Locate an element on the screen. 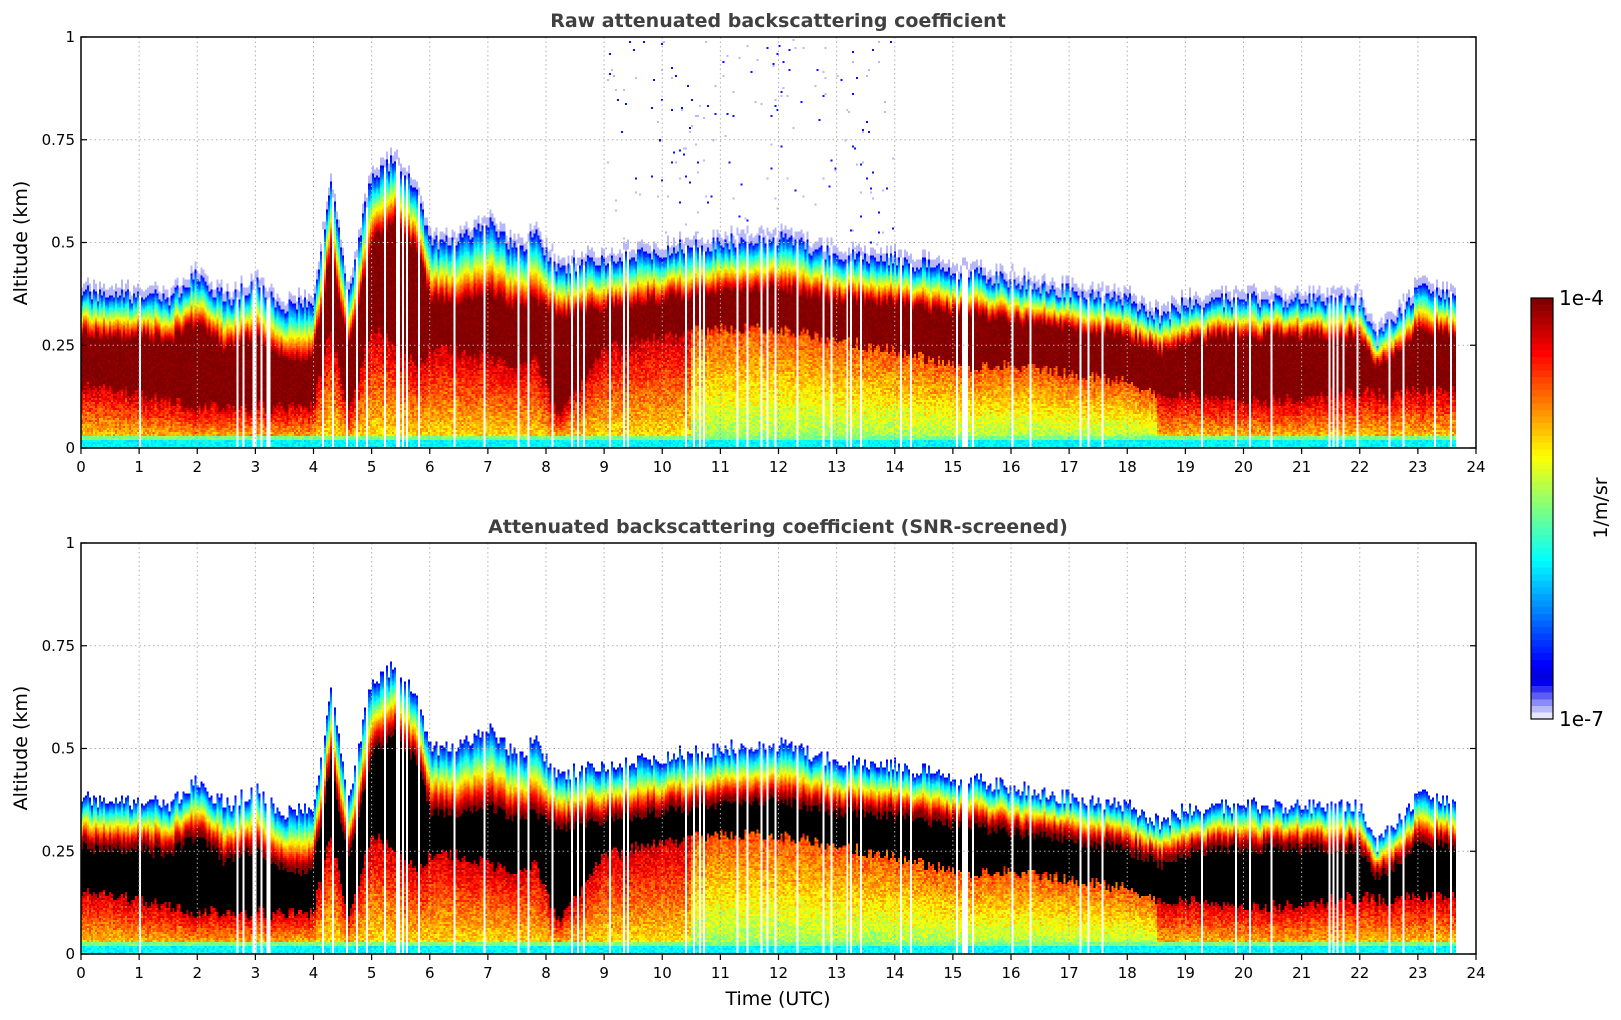 Image resolution: width=1621 pixels, height=1020 pixels. y-axis-label-raw: Altitude (km) is located at coordinates (21, 243).